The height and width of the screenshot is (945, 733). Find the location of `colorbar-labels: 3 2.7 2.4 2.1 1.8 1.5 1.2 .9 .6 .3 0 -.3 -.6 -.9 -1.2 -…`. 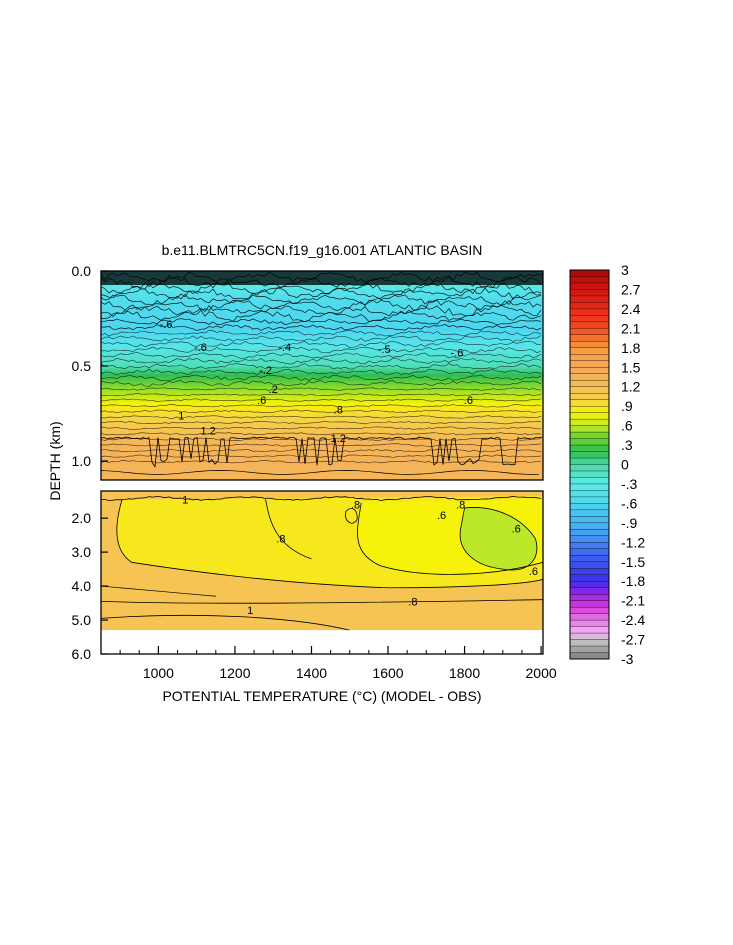

colorbar-labels: 3 2.7 2.4 2.1 1.8 1.5 1.2 .9 .6 .3 0 -.3 -.6 -.9 -1.2 -… is located at coordinates (633, 464).